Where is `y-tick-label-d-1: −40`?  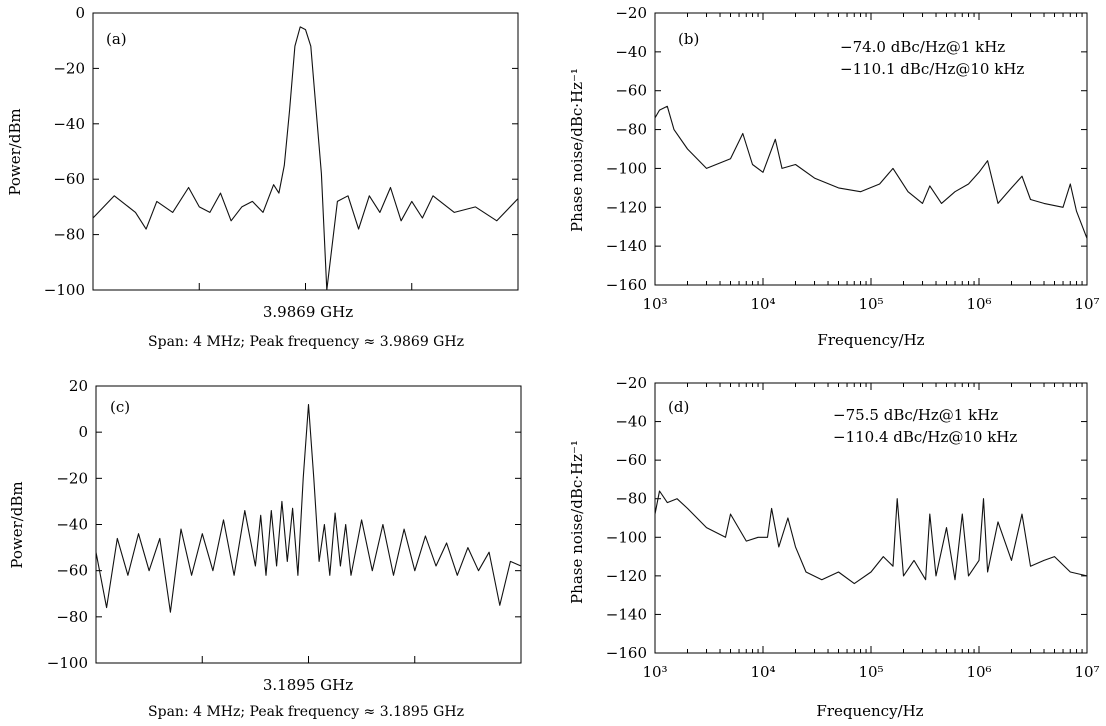 y-tick-label-d-1: −40 is located at coordinates (631, 422).